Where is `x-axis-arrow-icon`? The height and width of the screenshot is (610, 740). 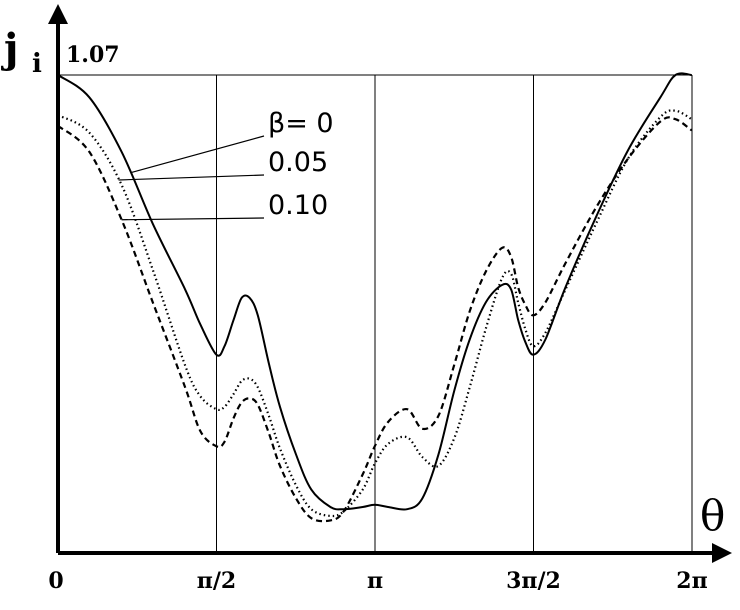 x-axis-arrow-icon is located at coordinates (722, 553).